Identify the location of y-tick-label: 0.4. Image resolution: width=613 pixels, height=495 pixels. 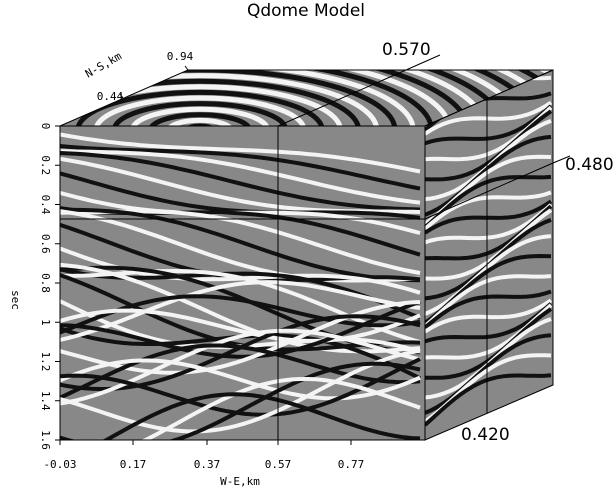
(45, 205).